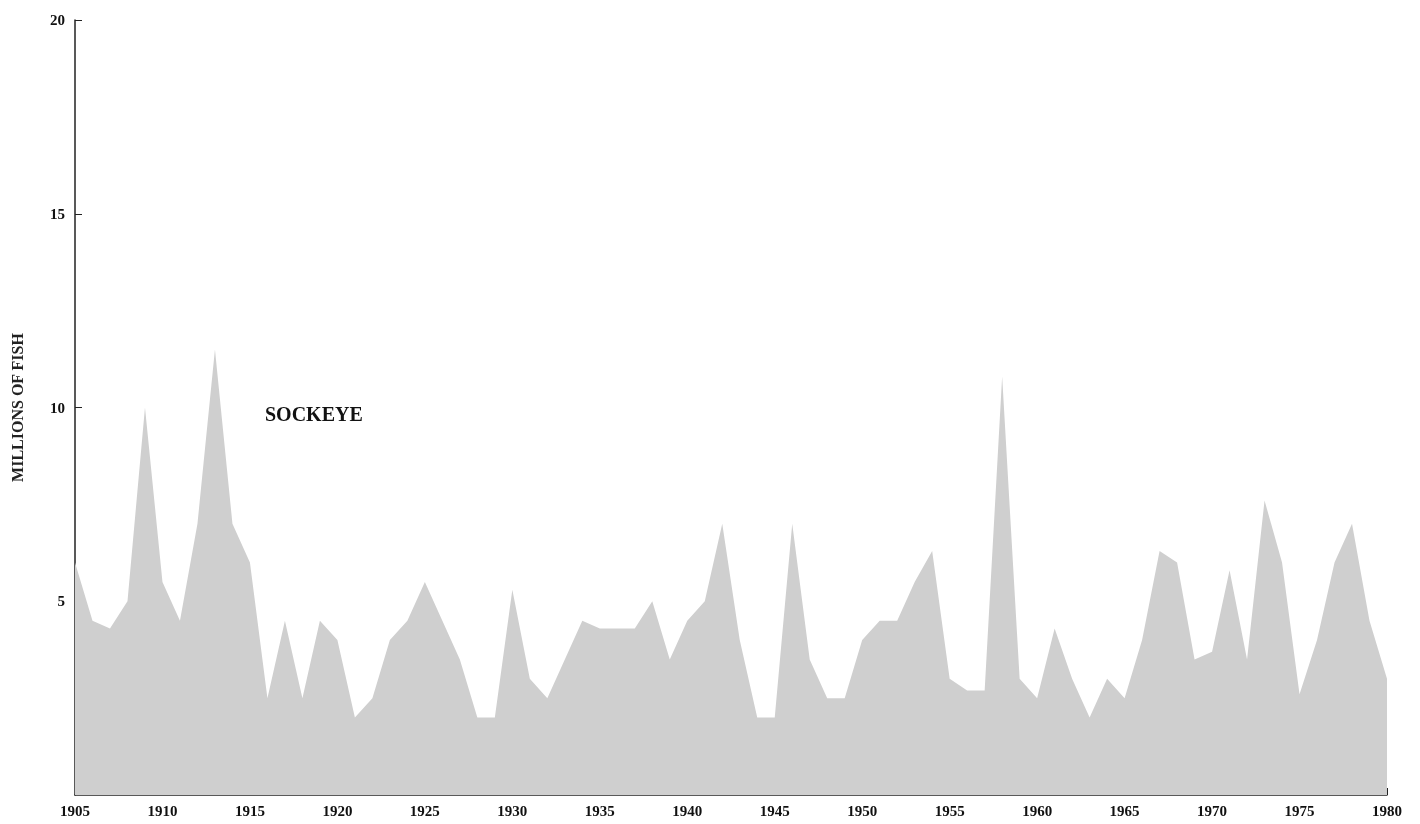 The image size is (1420, 824). I want to click on x-tick-label: 1945, so click(774, 810).